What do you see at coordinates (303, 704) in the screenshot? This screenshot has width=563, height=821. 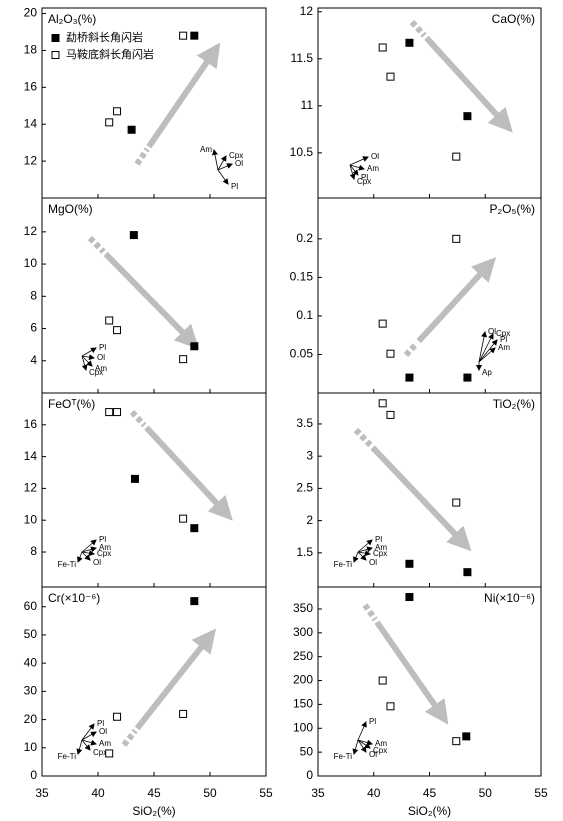 I see `y-tick-label: 150` at bounding box center [303, 704].